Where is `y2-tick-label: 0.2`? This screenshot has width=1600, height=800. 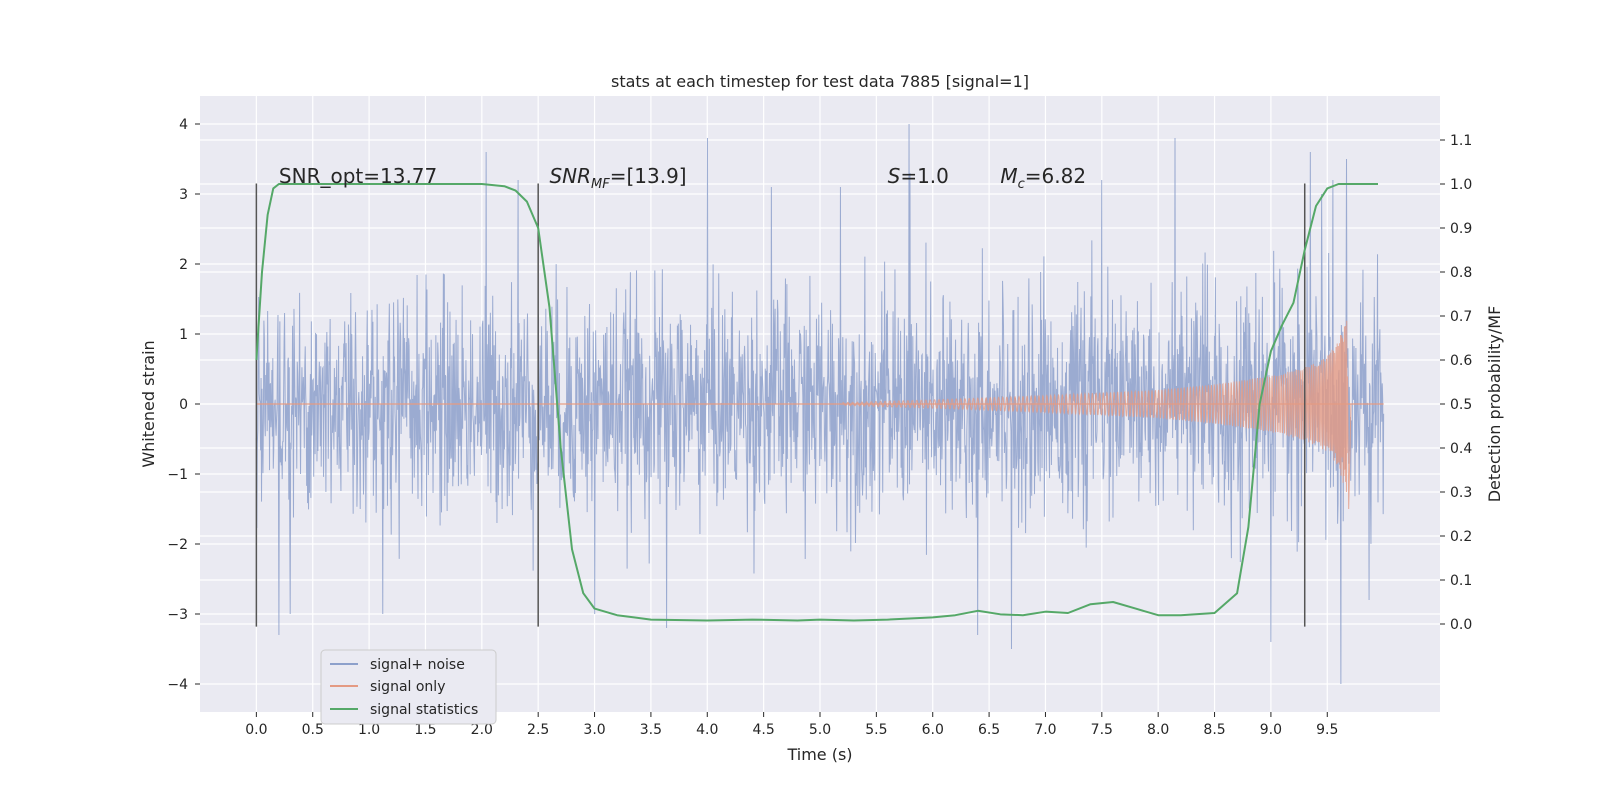 y2-tick-label: 0.2 is located at coordinates (1461, 537).